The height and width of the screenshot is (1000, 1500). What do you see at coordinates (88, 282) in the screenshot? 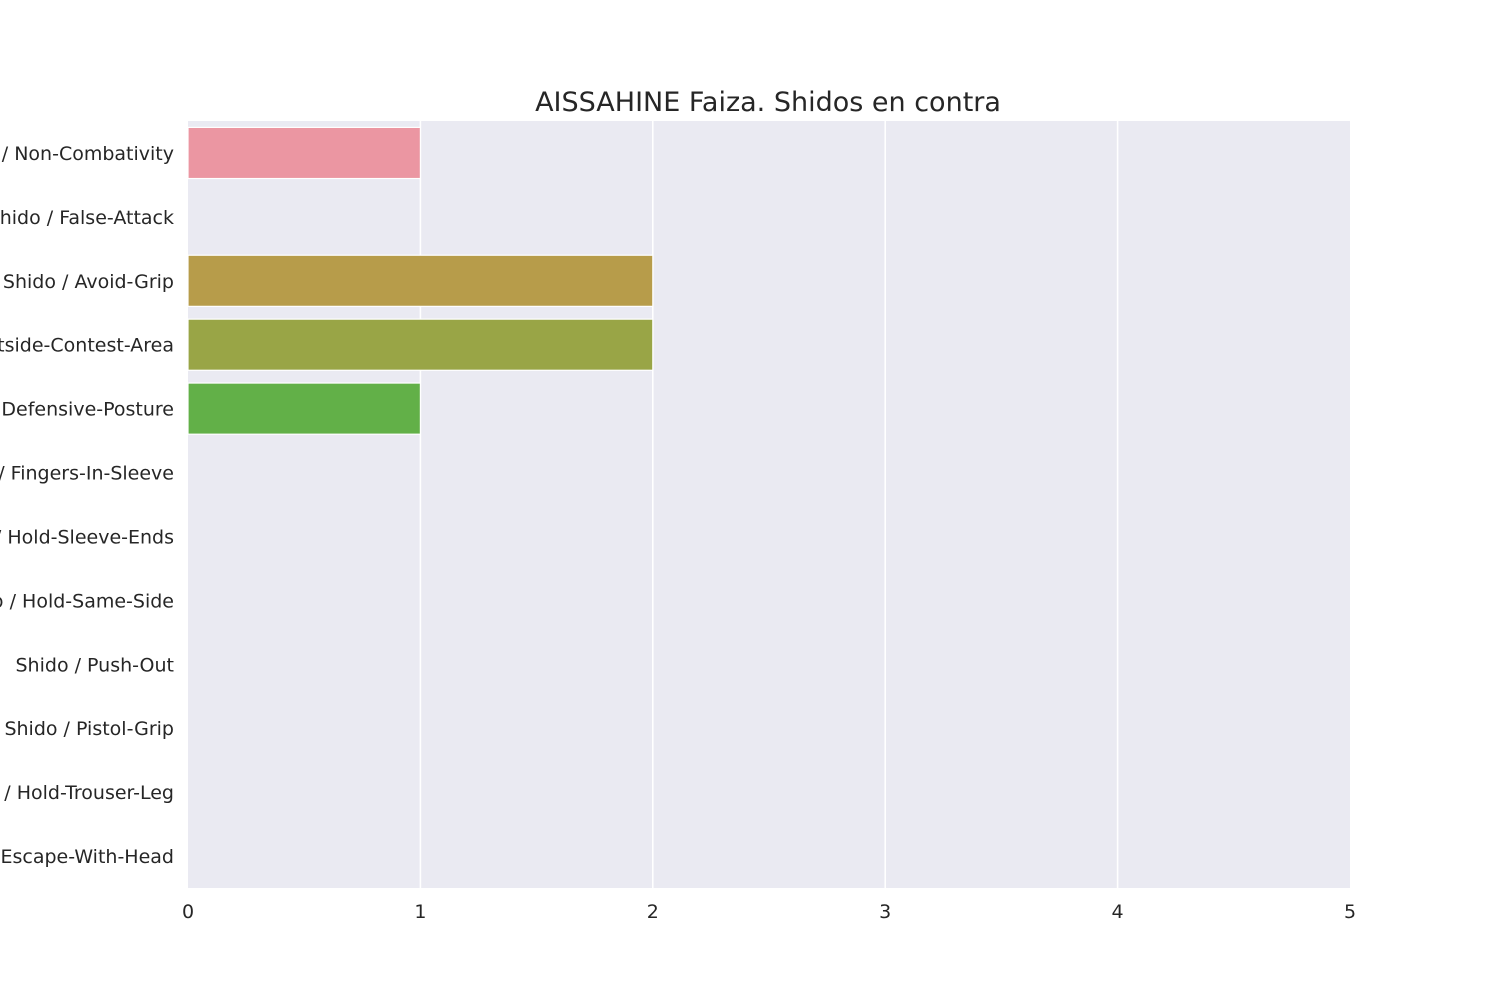
I see `y-tick-label: Shido / Avoid-Grip` at bounding box center [88, 282].